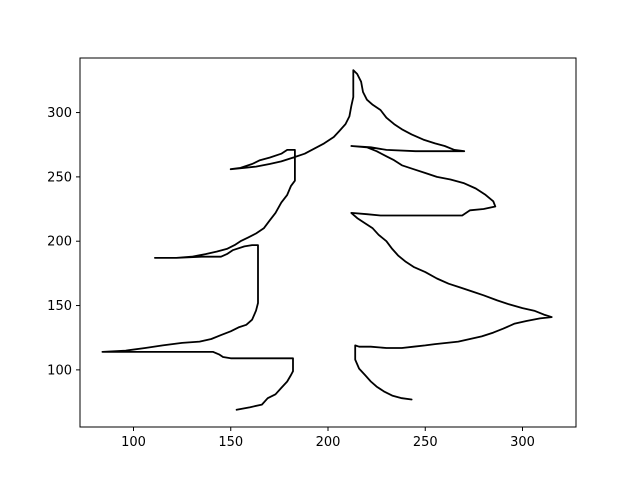 The height and width of the screenshot is (480, 640). What do you see at coordinates (59, 242) in the screenshot?
I see `y-tick-label: 200` at bounding box center [59, 242].